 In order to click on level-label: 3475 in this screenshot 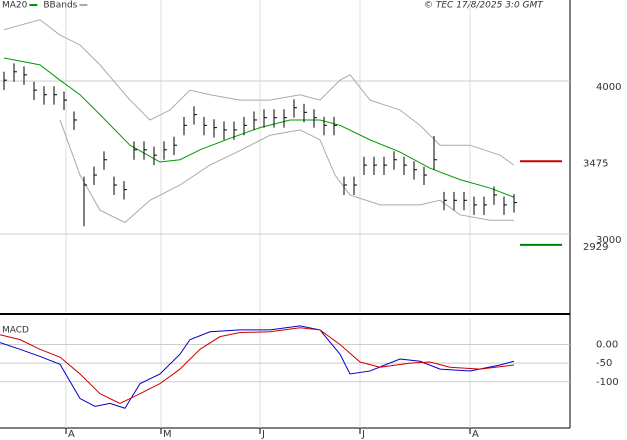, I will do `click(595, 163)`.